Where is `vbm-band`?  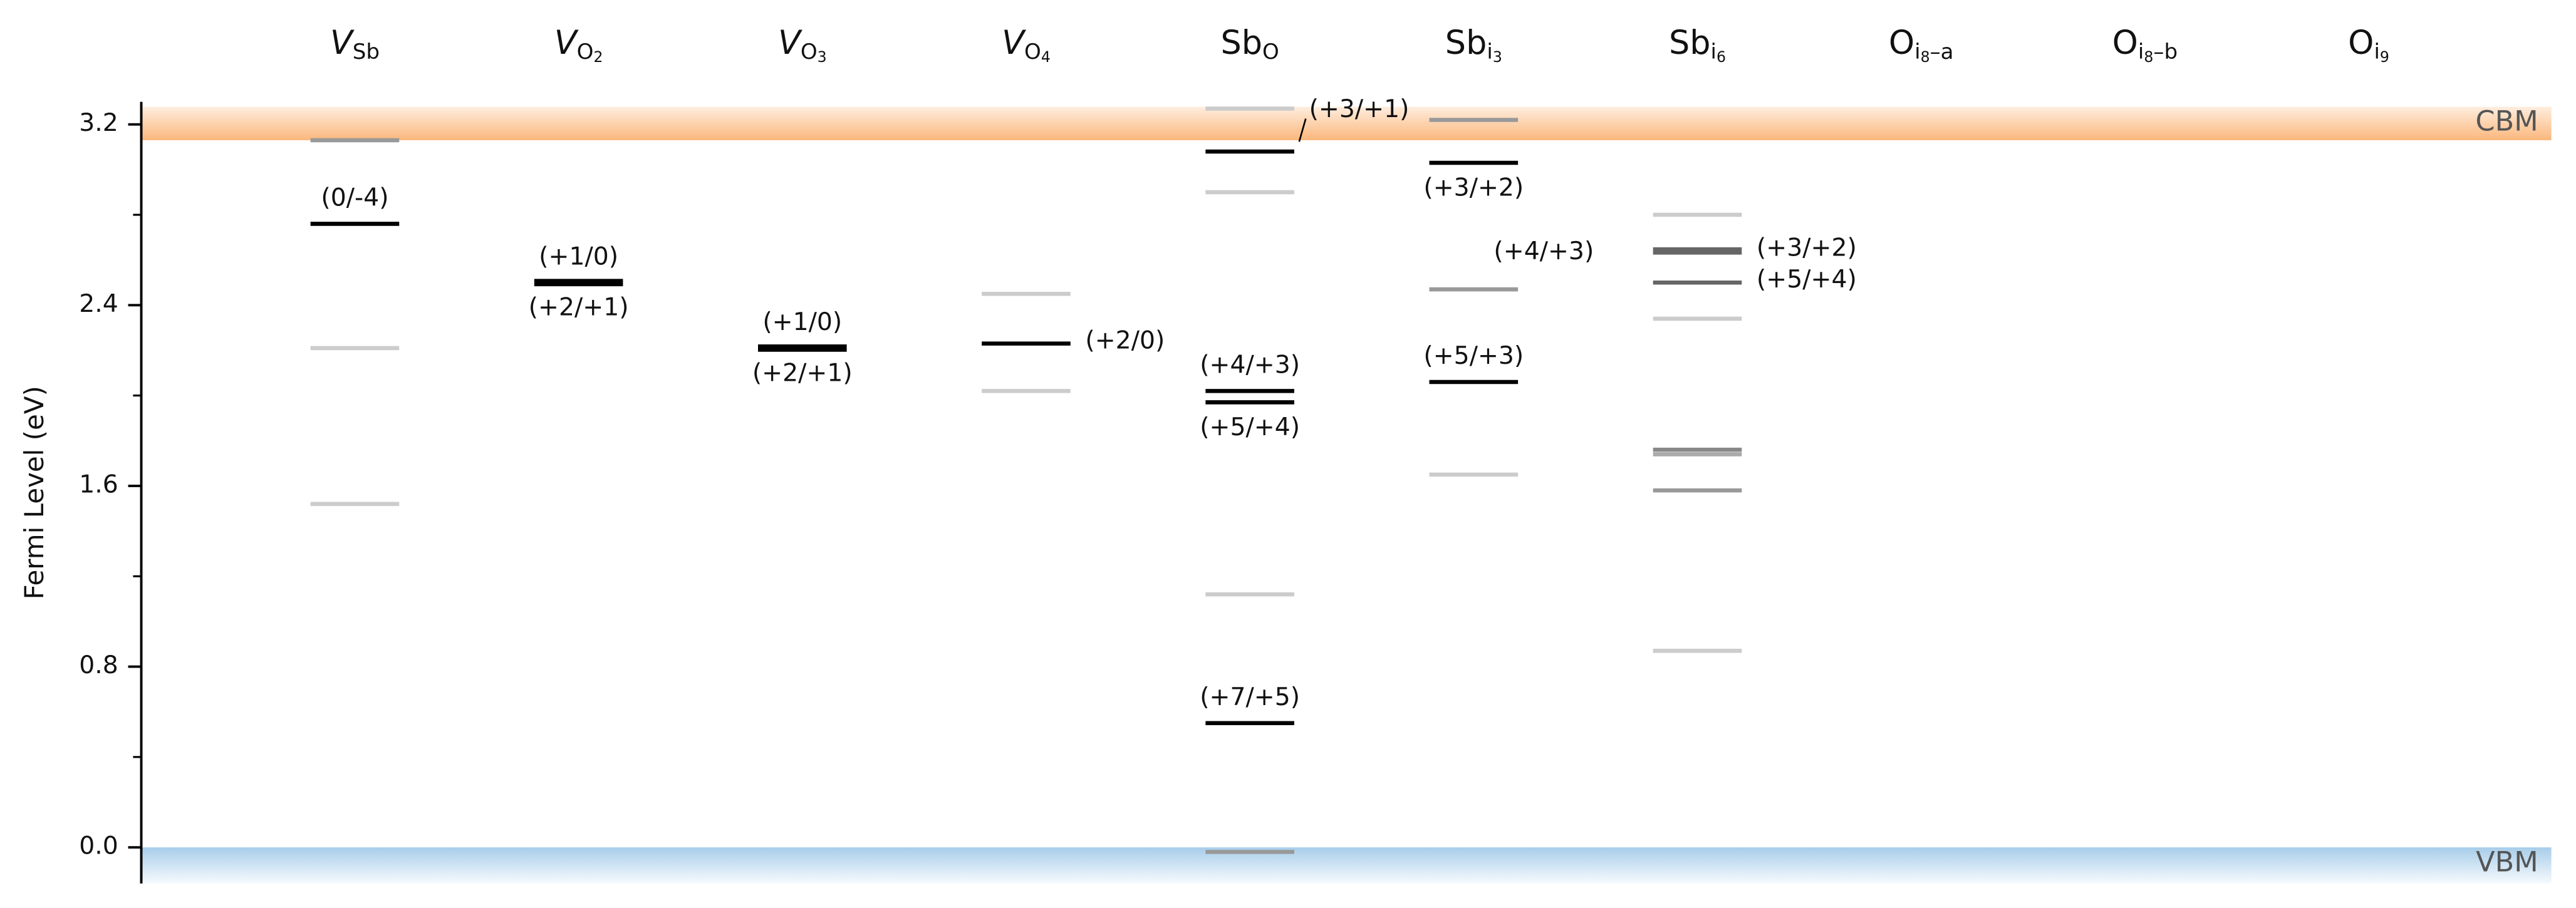
vbm-band is located at coordinates (1346, 865).